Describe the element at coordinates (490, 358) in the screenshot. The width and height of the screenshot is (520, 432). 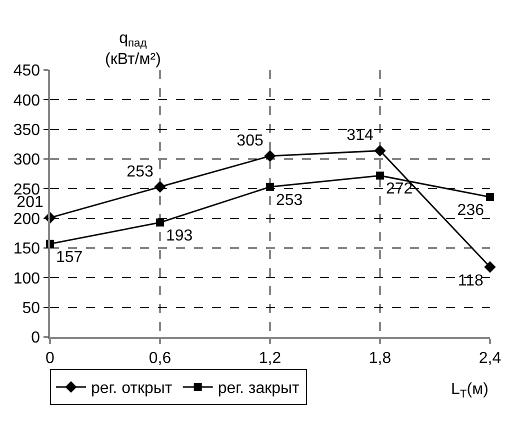
I see `x-tick-label: 2,4` at that location.